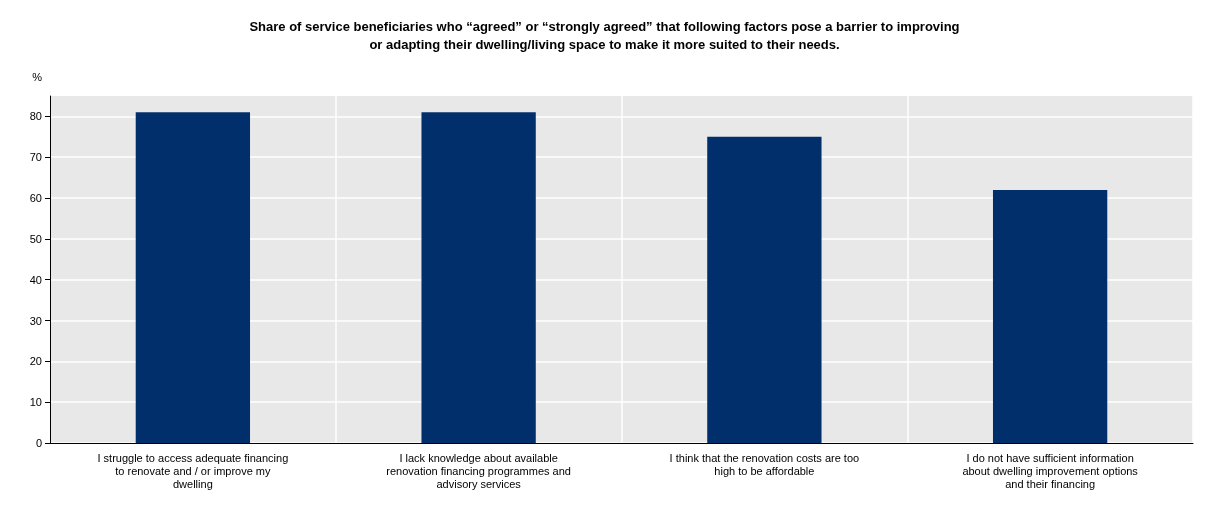 This screenshot has height=509, width=1209. I want to click on x-tick-label: I do not have sufficient information about dwelling improvement options and their financing, so click(1050, 470).